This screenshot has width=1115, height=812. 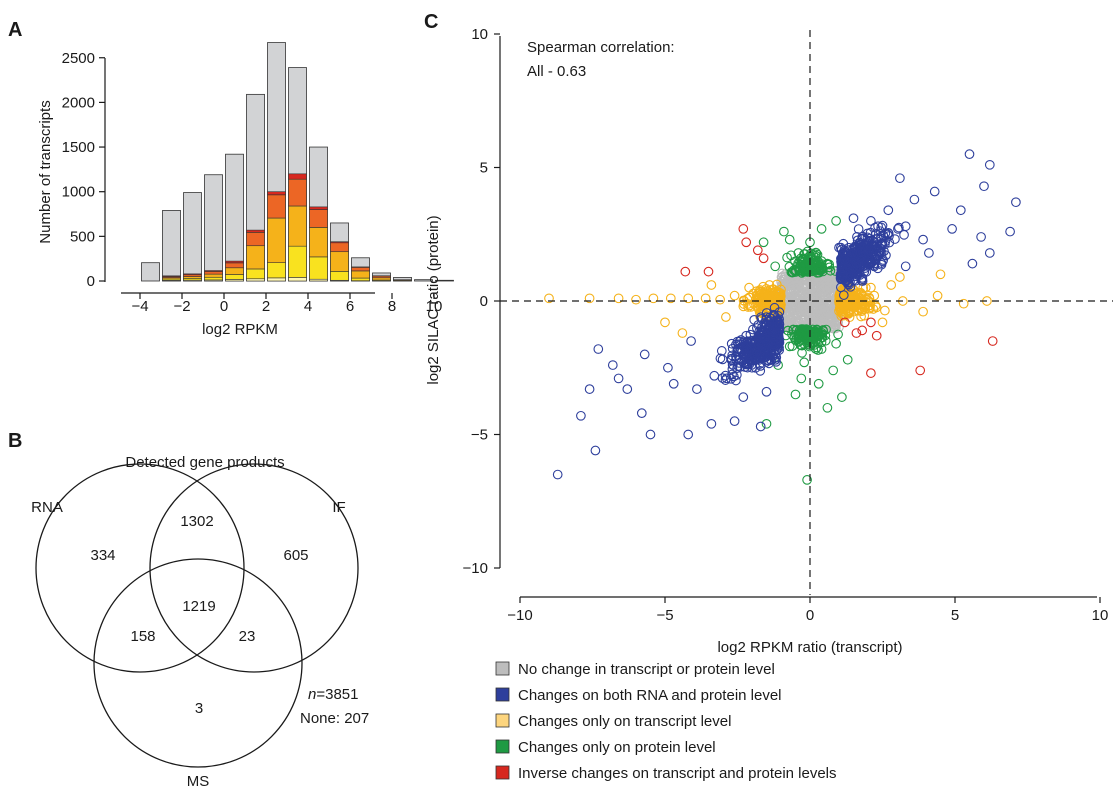 What do you see at coordinates (955, 615) in the screenshot?
I see `scatter-x-tick-label: 5` at bounding box center [955, 615].